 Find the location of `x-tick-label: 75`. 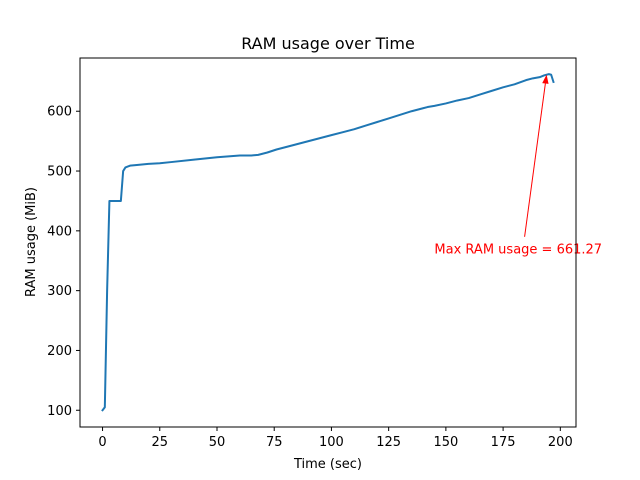

x-tick-label: 75 is located at coordinates (274, 442).